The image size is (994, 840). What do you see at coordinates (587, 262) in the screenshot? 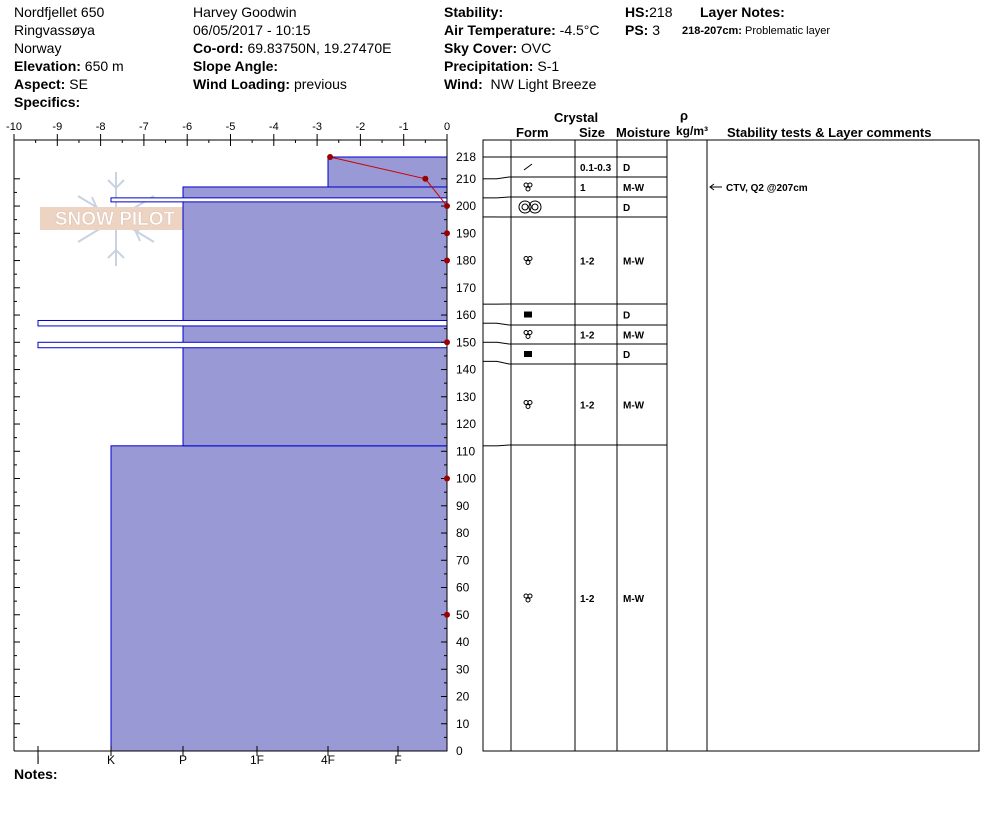
I see `grain-size-label: 1-2` at bounding box center [587, 262].